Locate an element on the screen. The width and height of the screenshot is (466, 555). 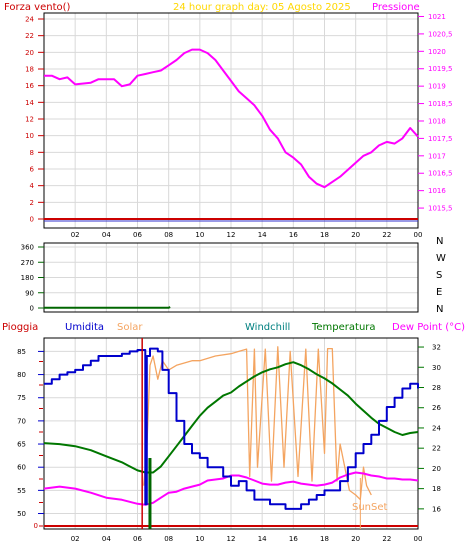
solar-label: Solar is located at coordinates (130, 327).